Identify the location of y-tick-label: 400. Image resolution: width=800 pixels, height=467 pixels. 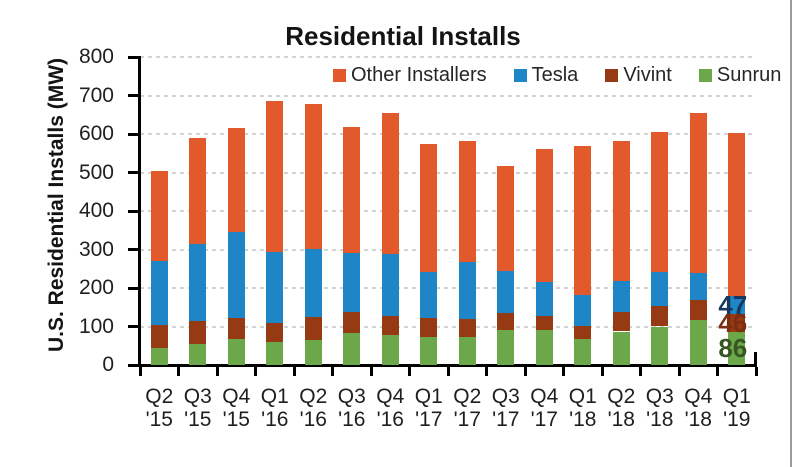
(96, 210).